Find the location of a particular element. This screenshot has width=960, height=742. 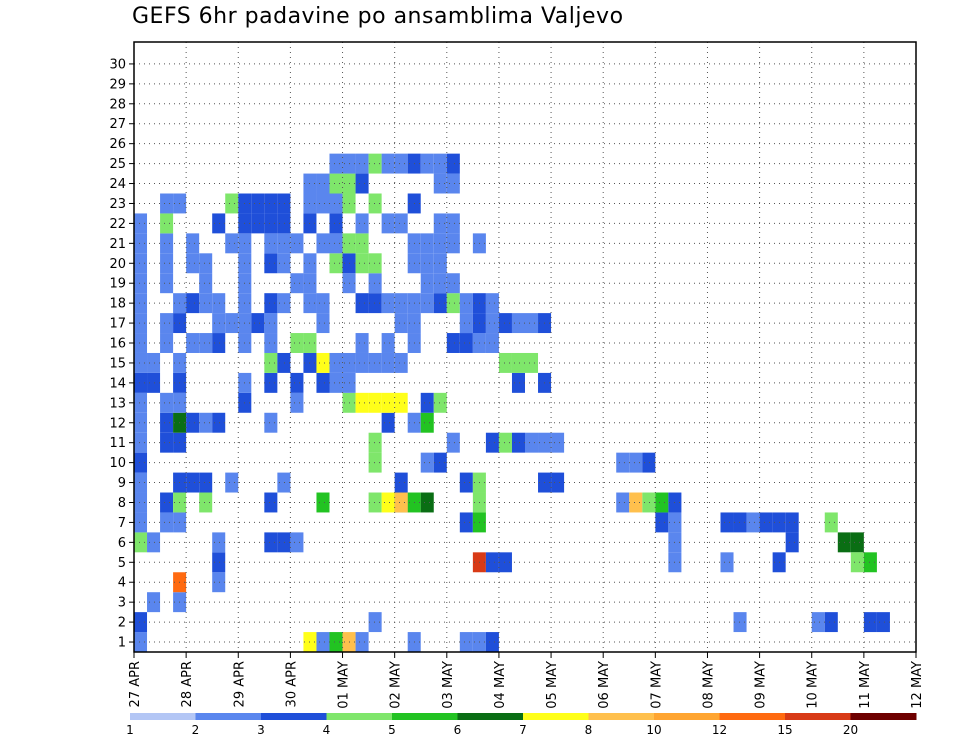

colorbar-label: 1 is located at coordinates (130, 730).